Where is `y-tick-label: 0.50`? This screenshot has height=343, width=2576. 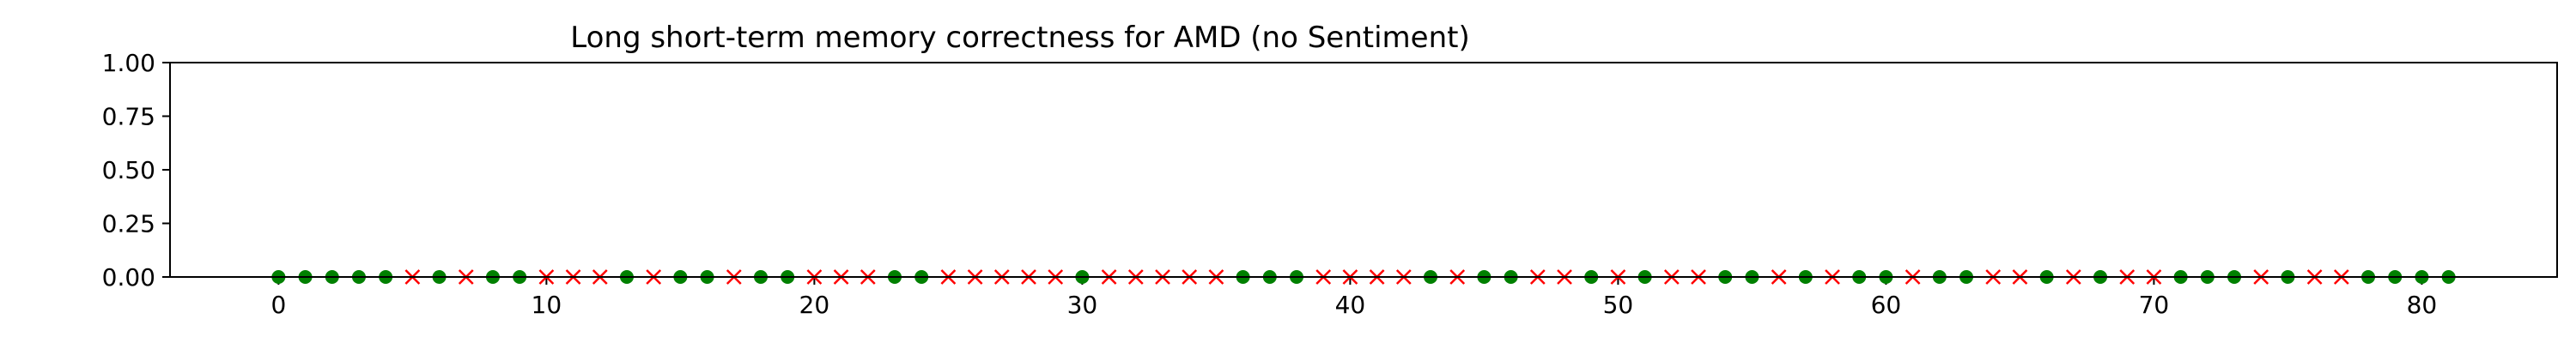
y-tick-label: 0.50 is located at coordinates (128, 170).